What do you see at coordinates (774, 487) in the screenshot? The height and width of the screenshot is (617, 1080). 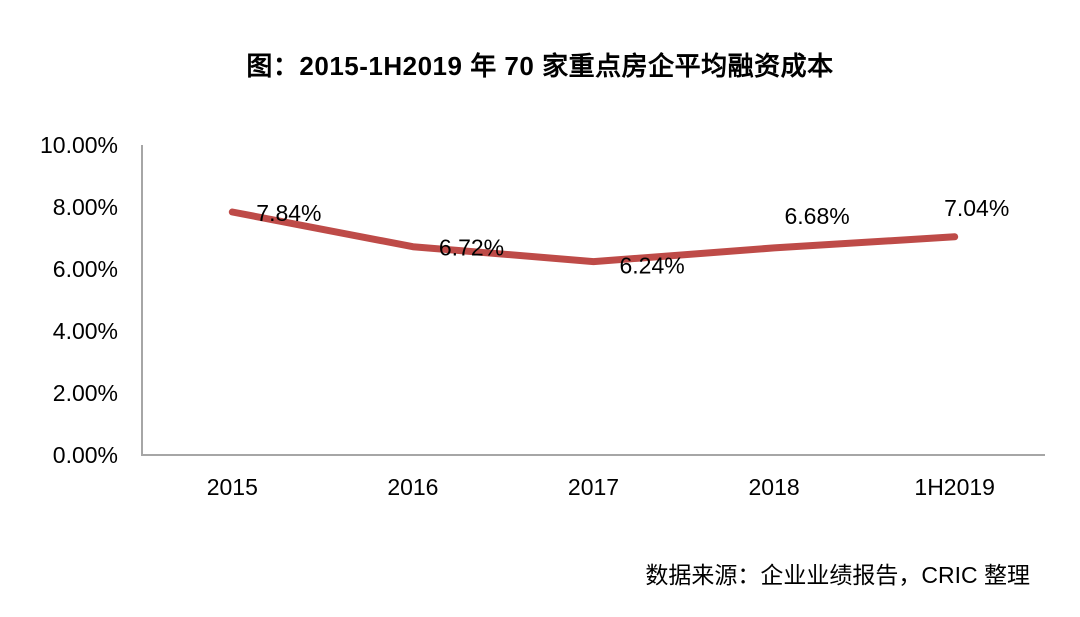 I see `x-axis-tick-label: 2018` at bounding box center [774, 487].